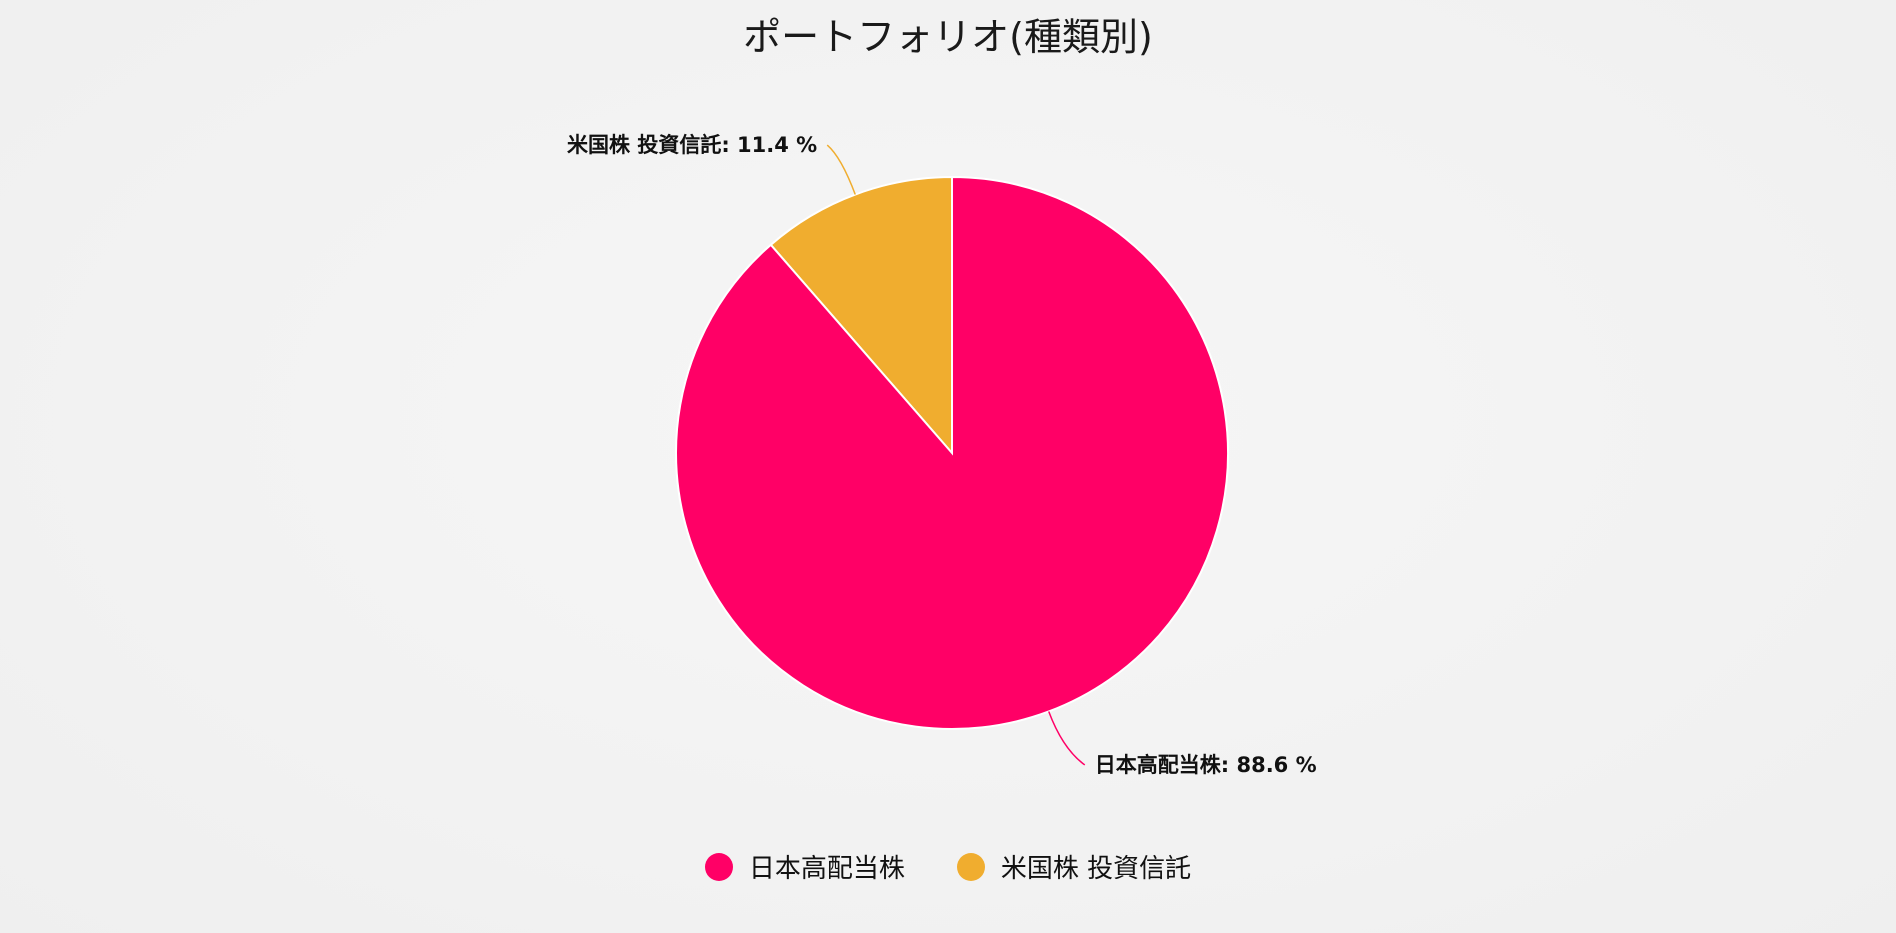 The image size is (1896, 933). I want to click on legend-marker-japan-dividend, so click(718, 866).